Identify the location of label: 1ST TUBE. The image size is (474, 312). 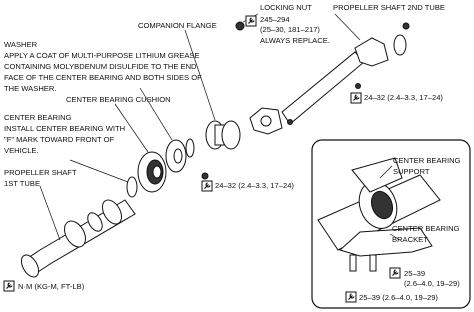
(22, 183).